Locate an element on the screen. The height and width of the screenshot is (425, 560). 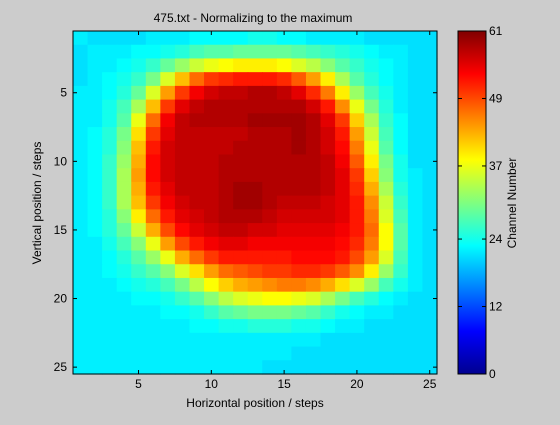
colorbar-tick-label: 0 is located at coordinates (492, 374).